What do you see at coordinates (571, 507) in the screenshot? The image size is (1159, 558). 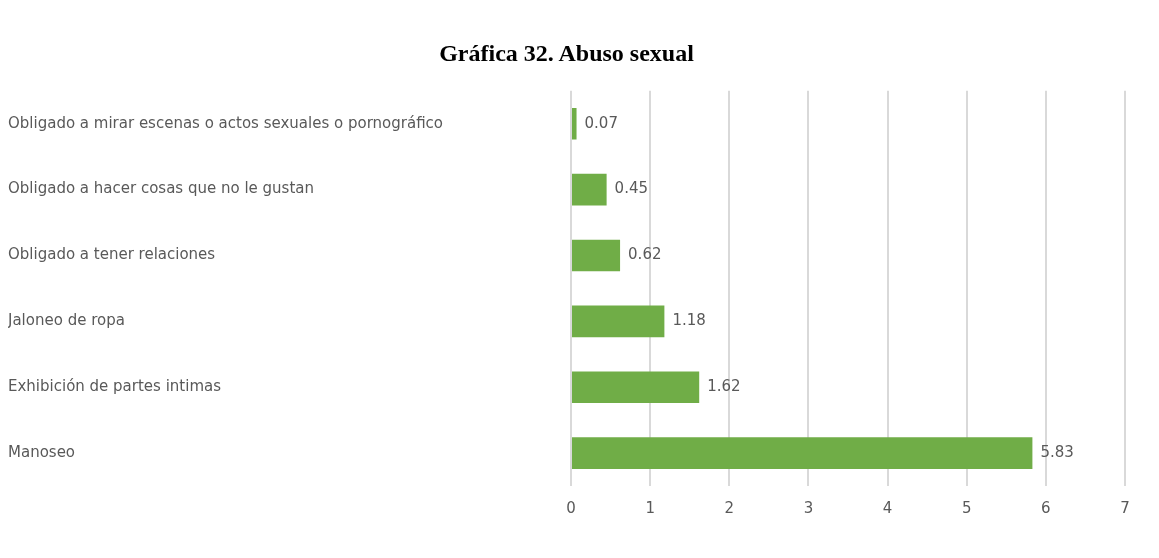 I see `x-tick-label: 0` at bounding box center [571, 507].